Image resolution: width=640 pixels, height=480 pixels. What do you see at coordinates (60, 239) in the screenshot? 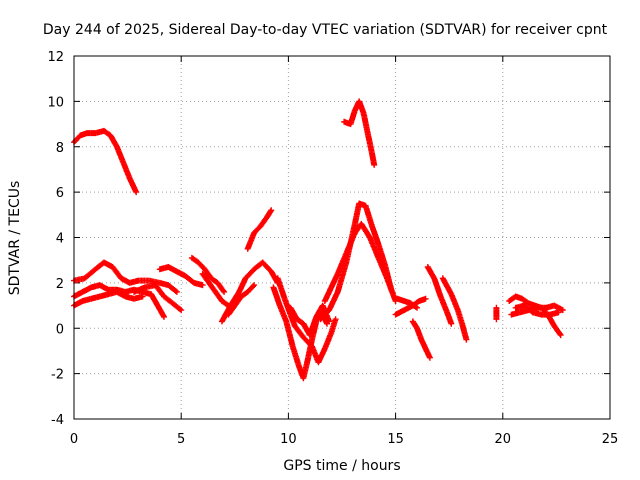
I see `y-tick-label: 4` at bounding box center [60, 239].